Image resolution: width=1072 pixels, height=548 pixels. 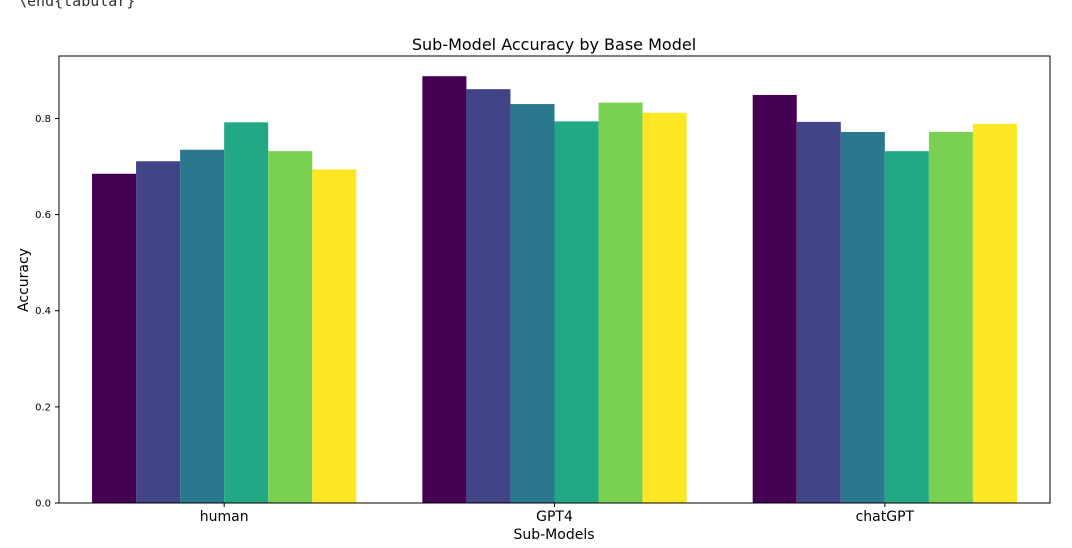 I want to click on y-tick-label: 0.6, so click(x=43, y=215).